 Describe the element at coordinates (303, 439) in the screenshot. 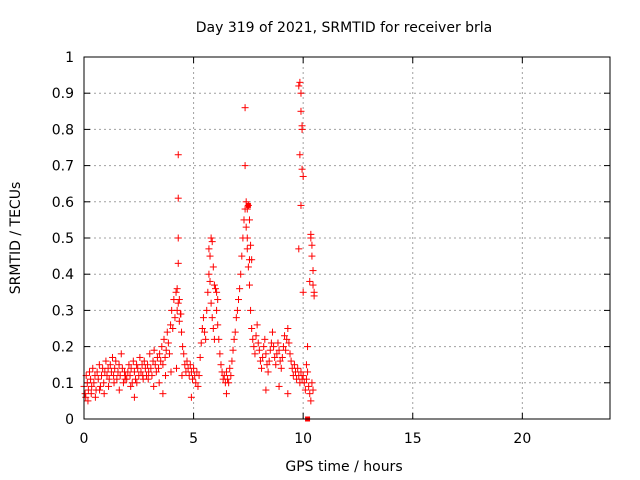

I see `x-tick-label: 10` at that location.